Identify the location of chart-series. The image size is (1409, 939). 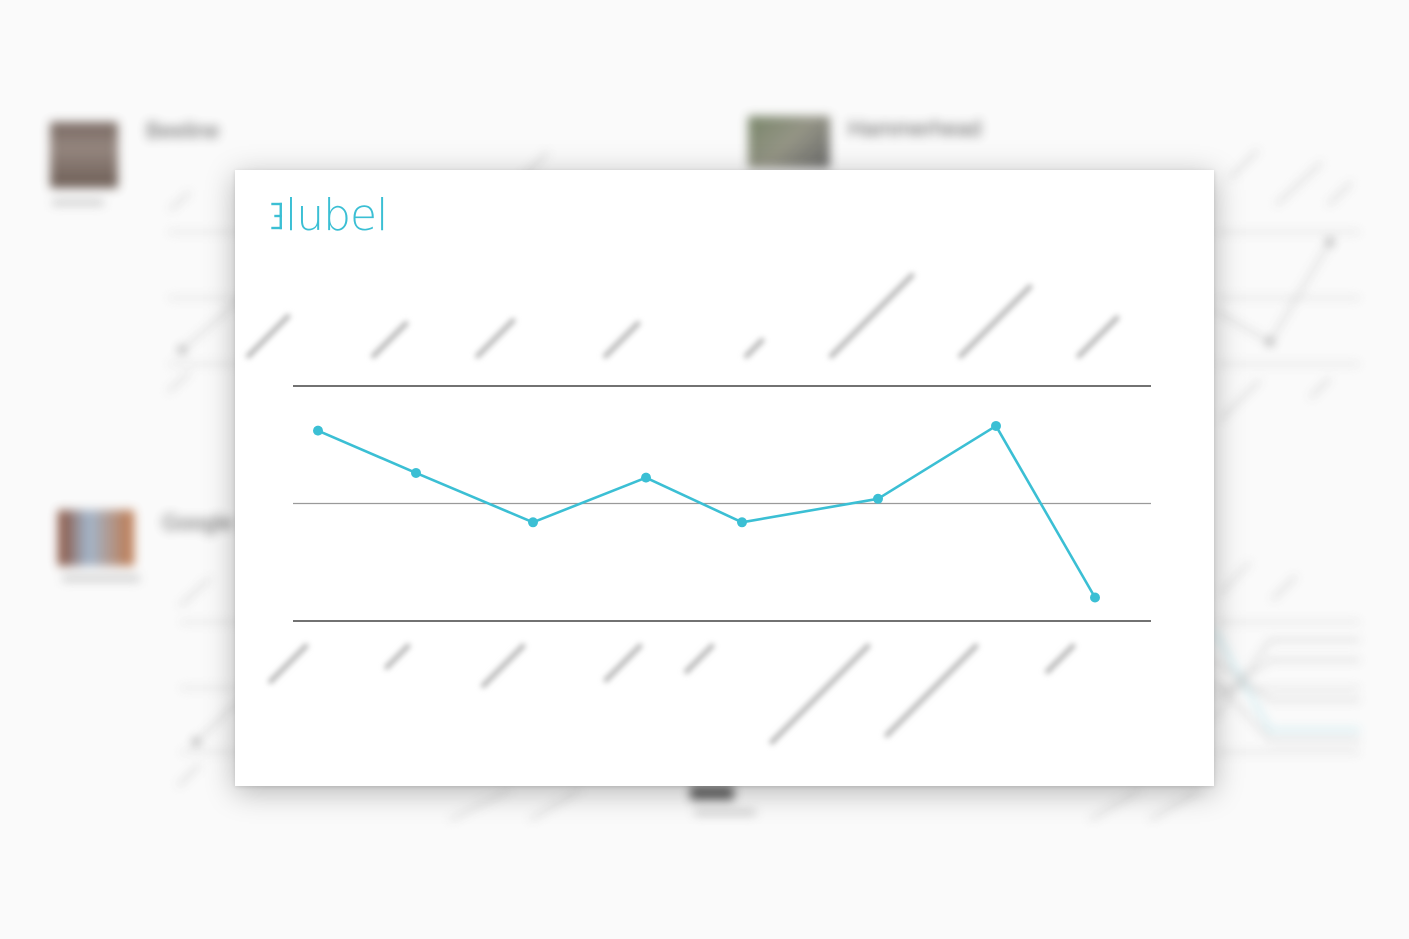
(706, 511).